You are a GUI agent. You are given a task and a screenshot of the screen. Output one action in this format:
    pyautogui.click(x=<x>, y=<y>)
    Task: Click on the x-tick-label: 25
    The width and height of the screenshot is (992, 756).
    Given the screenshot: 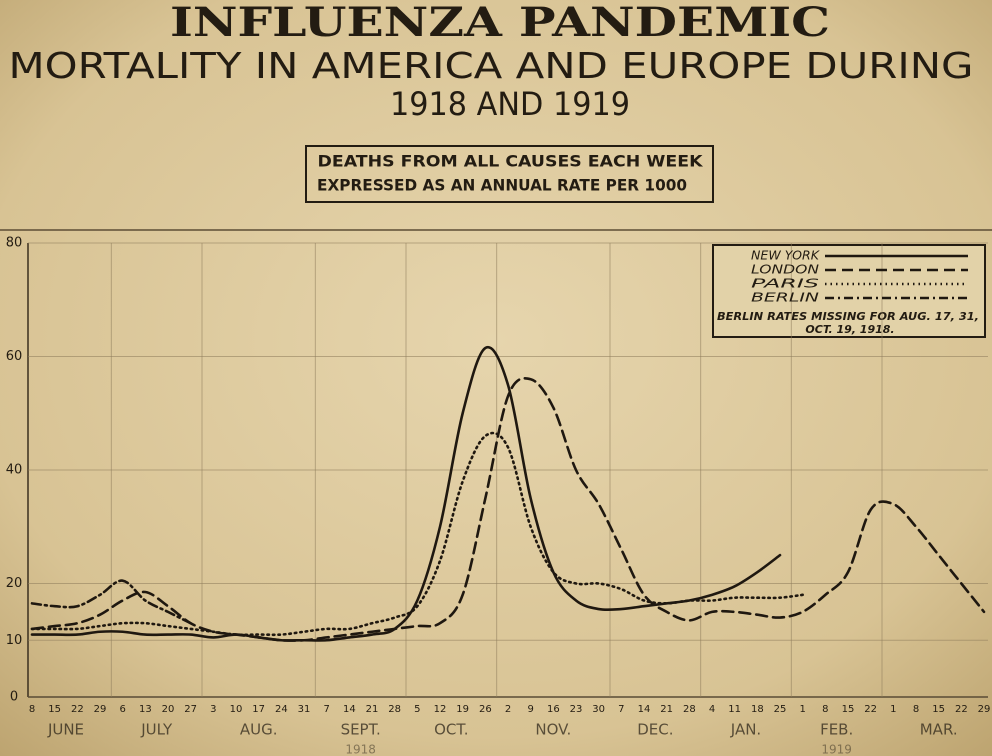 What is the action you would take?
    pyautogui.click(x=780, y=709)
    